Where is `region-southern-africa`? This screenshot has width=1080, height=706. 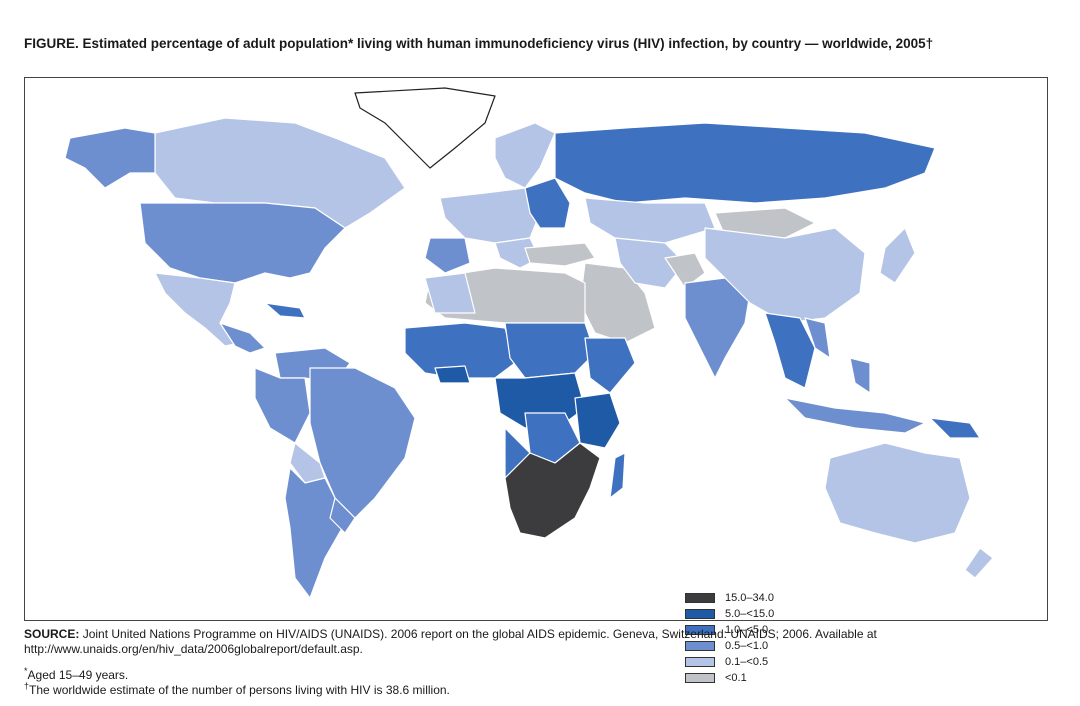
region-southern-africa is located at coordinates (552, 490).